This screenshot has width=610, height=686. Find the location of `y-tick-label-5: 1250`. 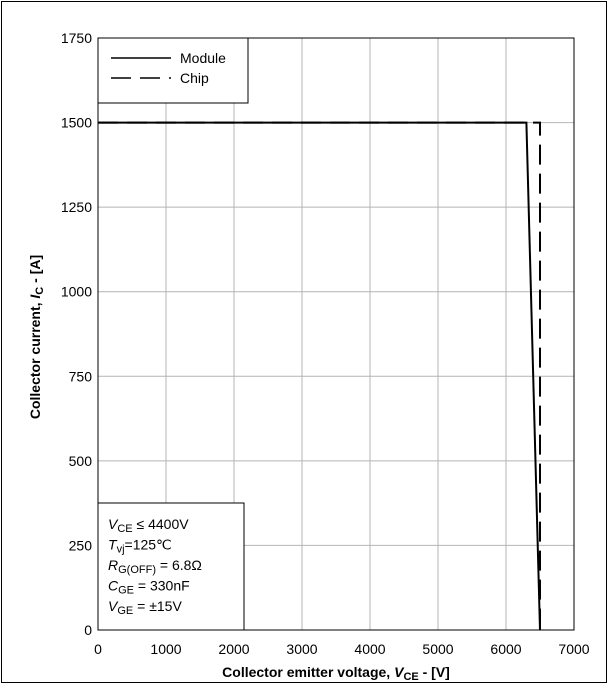

y-tick-label-5: 1250 is located at coordinates (76, 207).